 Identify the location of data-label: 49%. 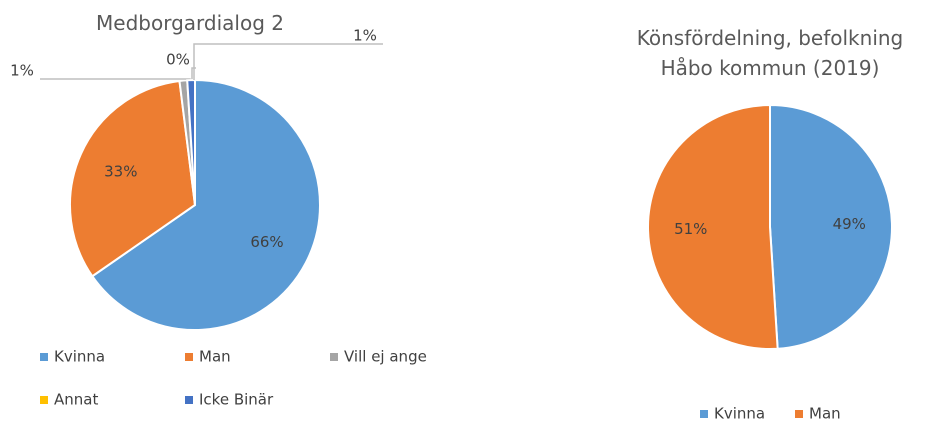
(849, 224).